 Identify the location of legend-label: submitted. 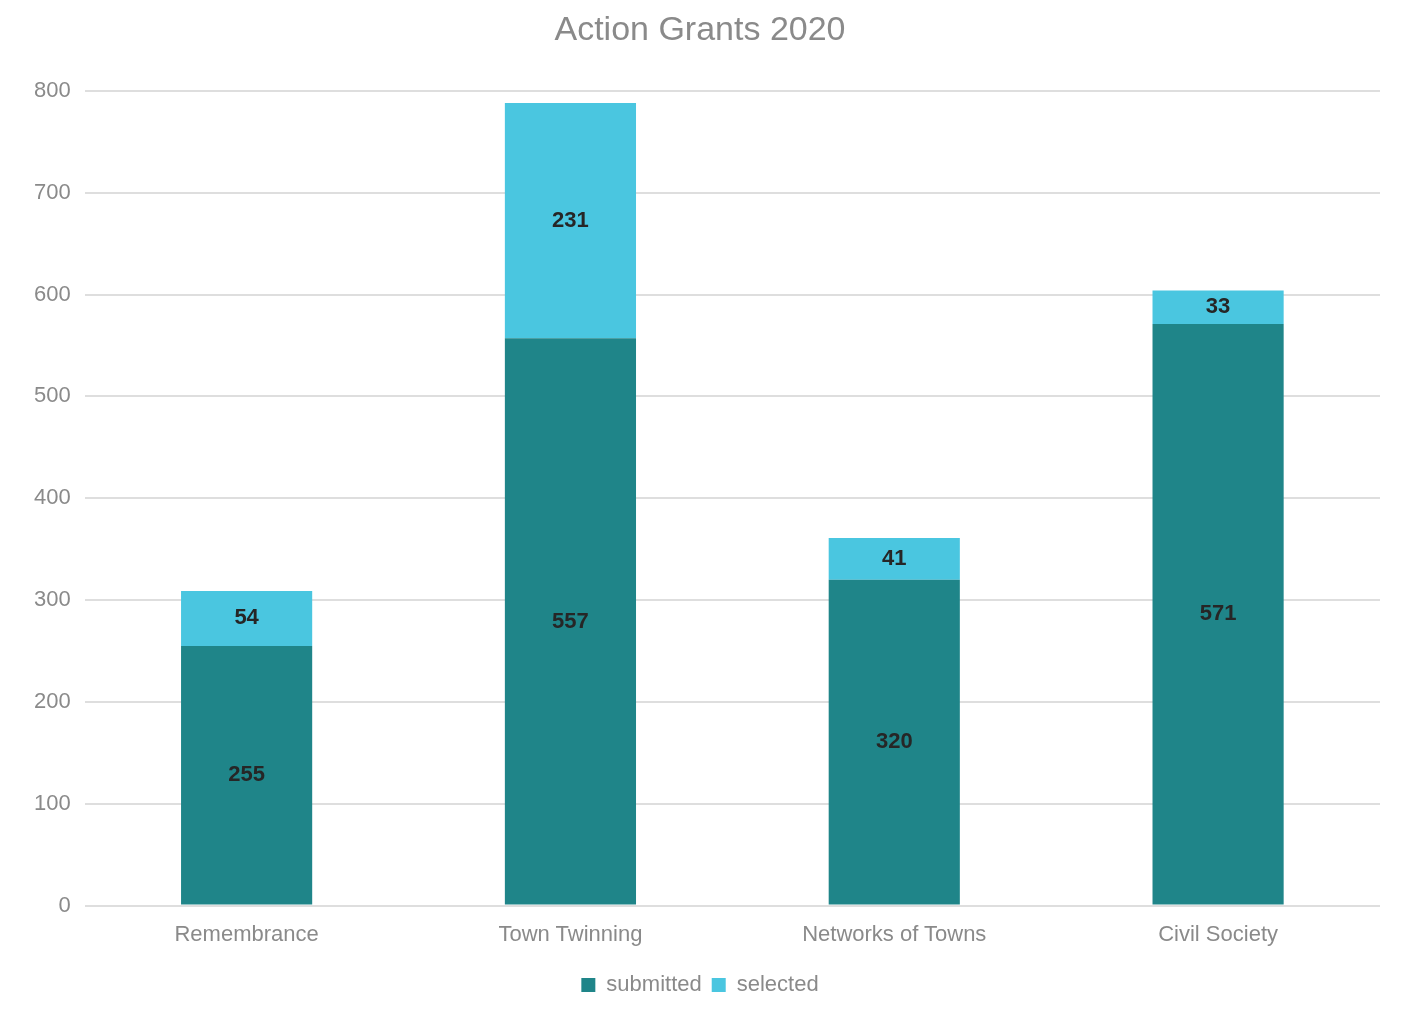
(654, 984).